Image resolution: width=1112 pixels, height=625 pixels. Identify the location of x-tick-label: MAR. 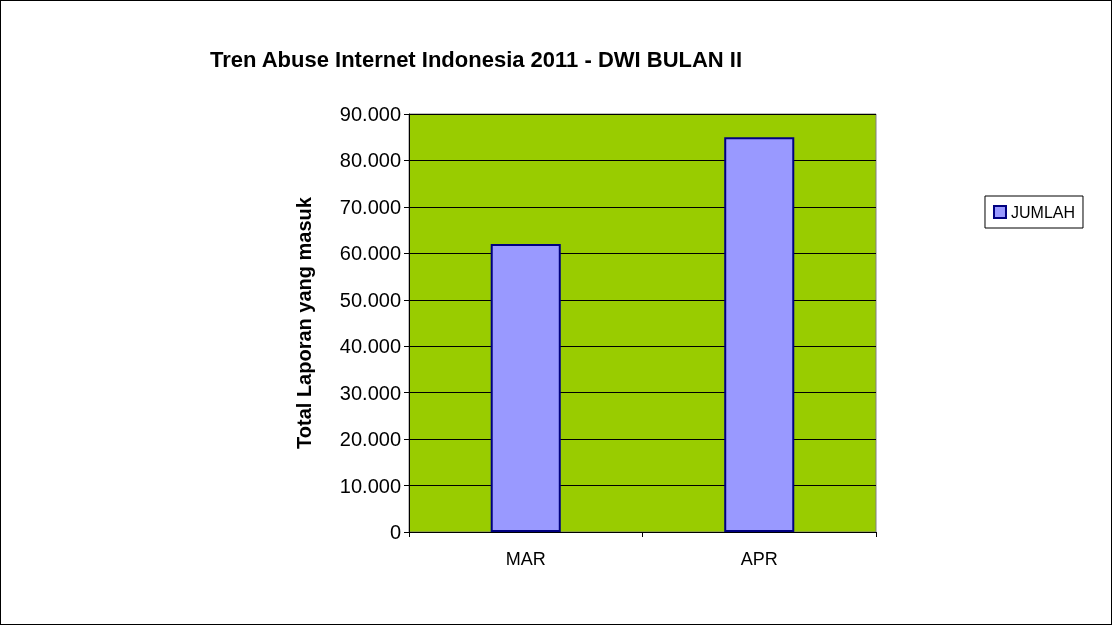
(525, 559).